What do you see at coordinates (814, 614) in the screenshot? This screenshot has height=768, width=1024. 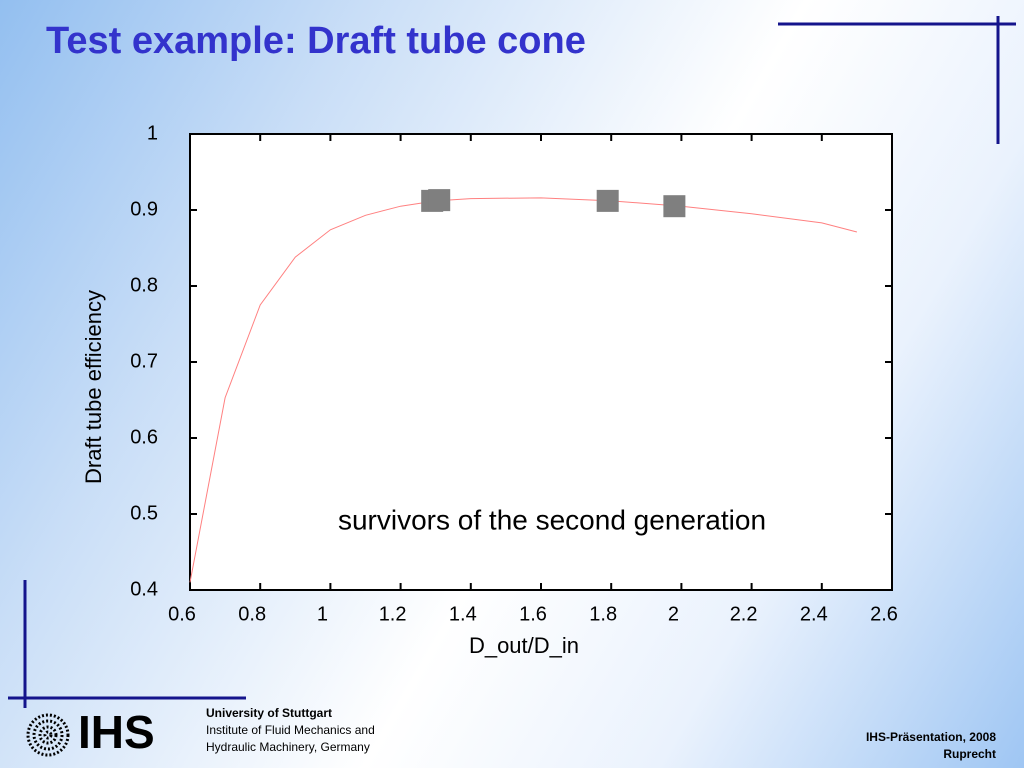 I see `x-tick-label: 2.4` at bounding box center [814, 614].